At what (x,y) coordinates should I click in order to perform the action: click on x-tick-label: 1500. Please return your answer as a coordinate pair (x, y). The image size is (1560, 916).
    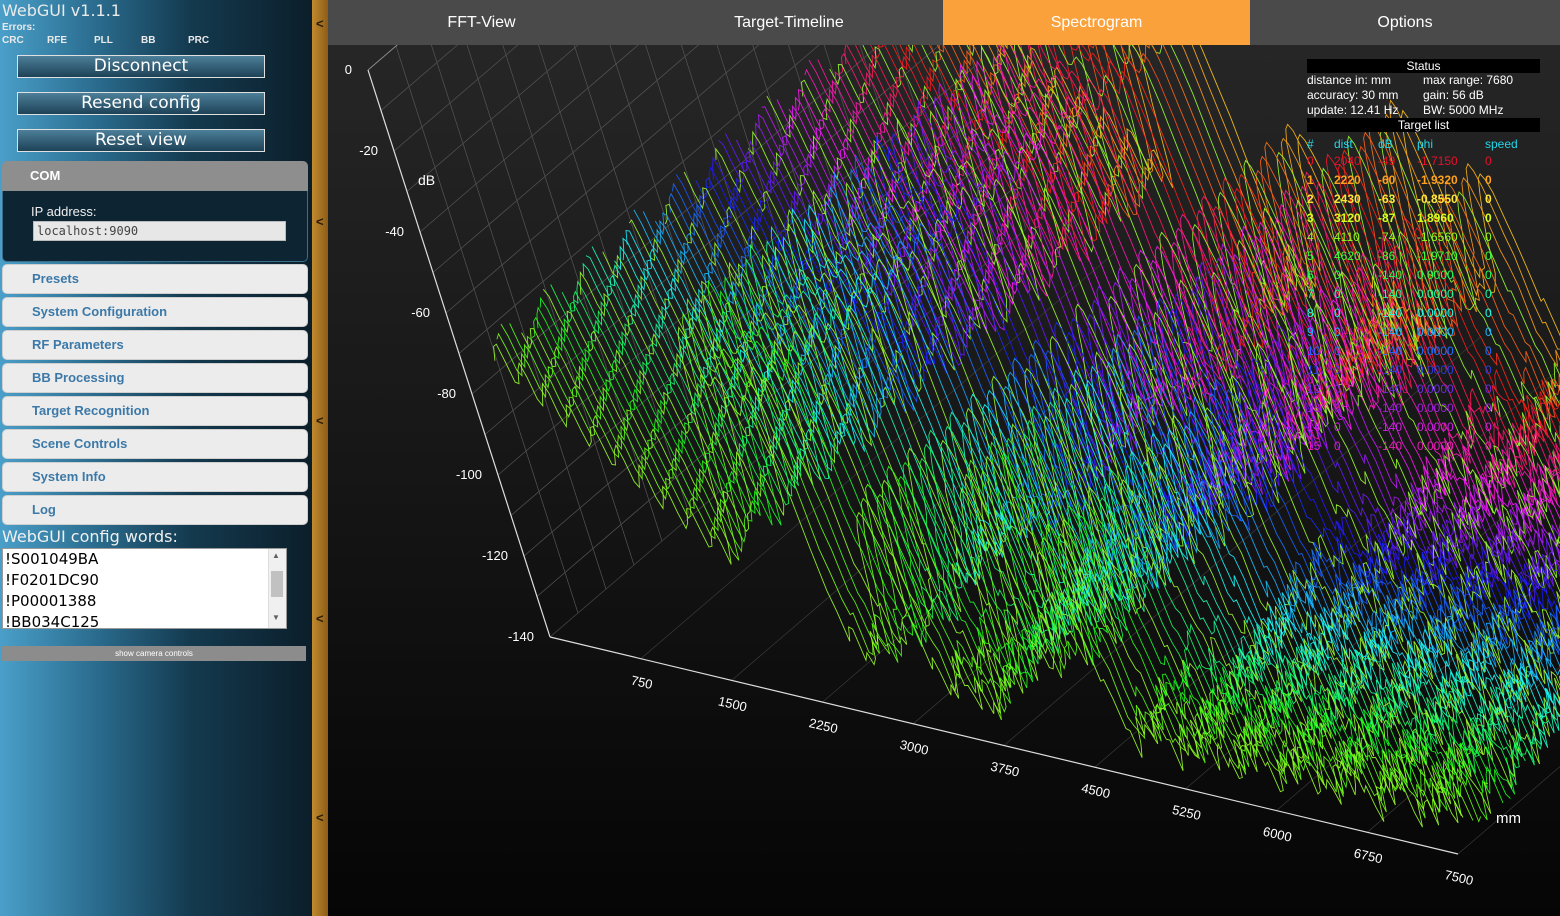
    Looking at the image, I should click on (733, 703).